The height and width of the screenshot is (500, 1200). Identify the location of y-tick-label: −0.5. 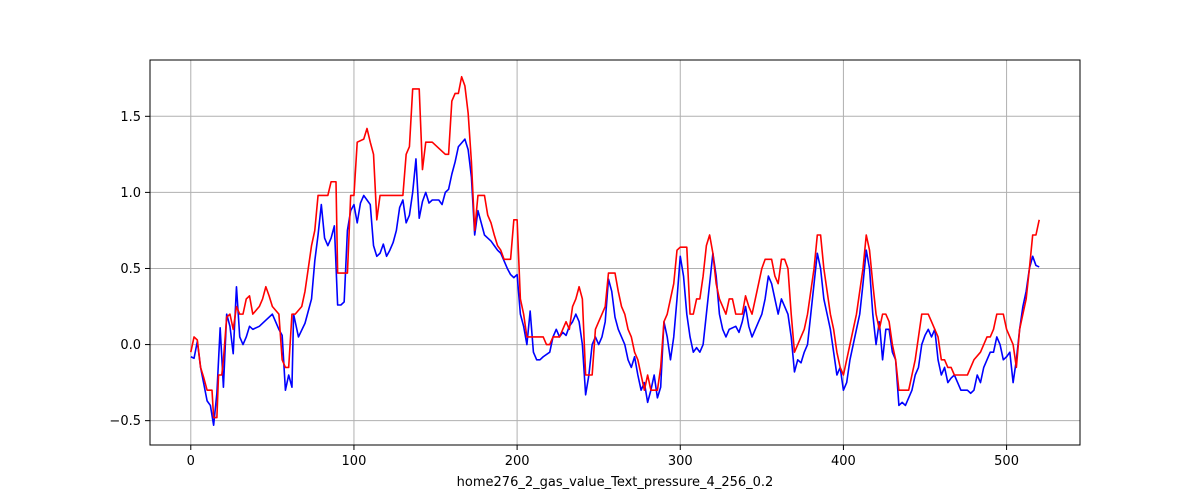
(125, 421).